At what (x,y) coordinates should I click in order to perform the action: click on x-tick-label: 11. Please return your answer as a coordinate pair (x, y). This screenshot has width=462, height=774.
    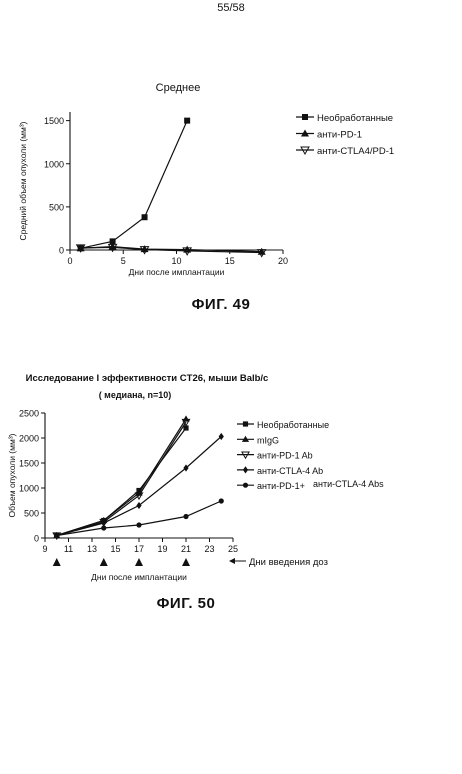
    Looking at the image, I should click on (68, 549).